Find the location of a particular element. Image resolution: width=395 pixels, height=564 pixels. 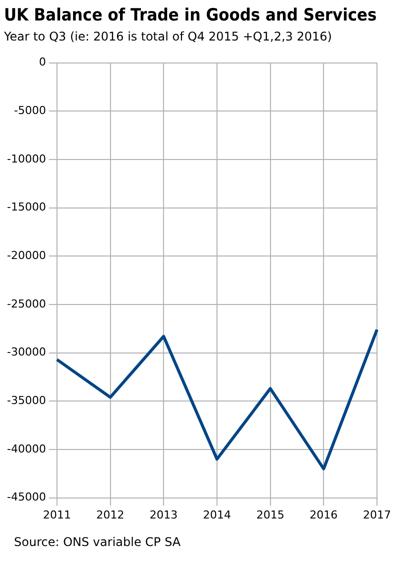

x-tick-label: 2013 is located at coordinates (164, 515).